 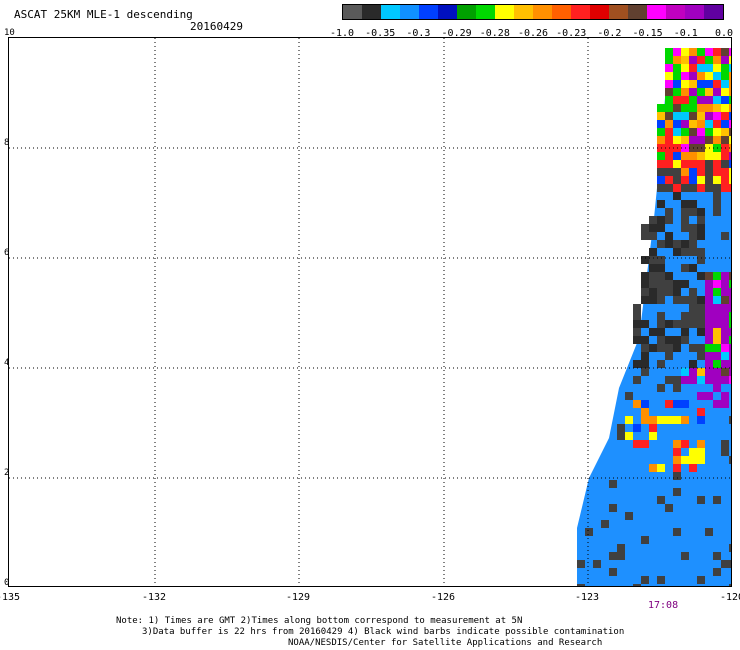 I want to click on longitude-tick: -126, so click(x=443, y=597).